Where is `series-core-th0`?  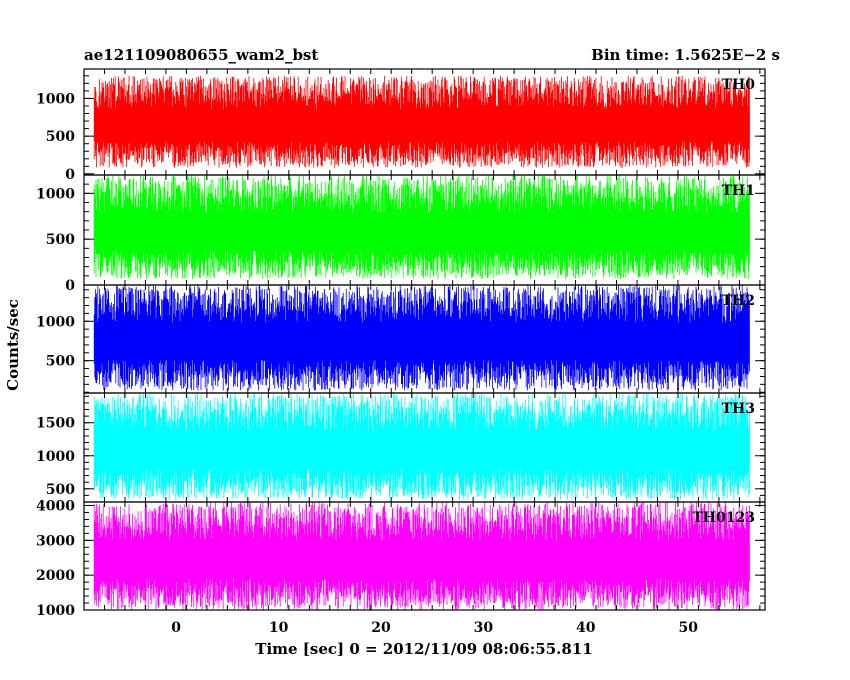
series-core-th0 is located at coordinates (422, 125).